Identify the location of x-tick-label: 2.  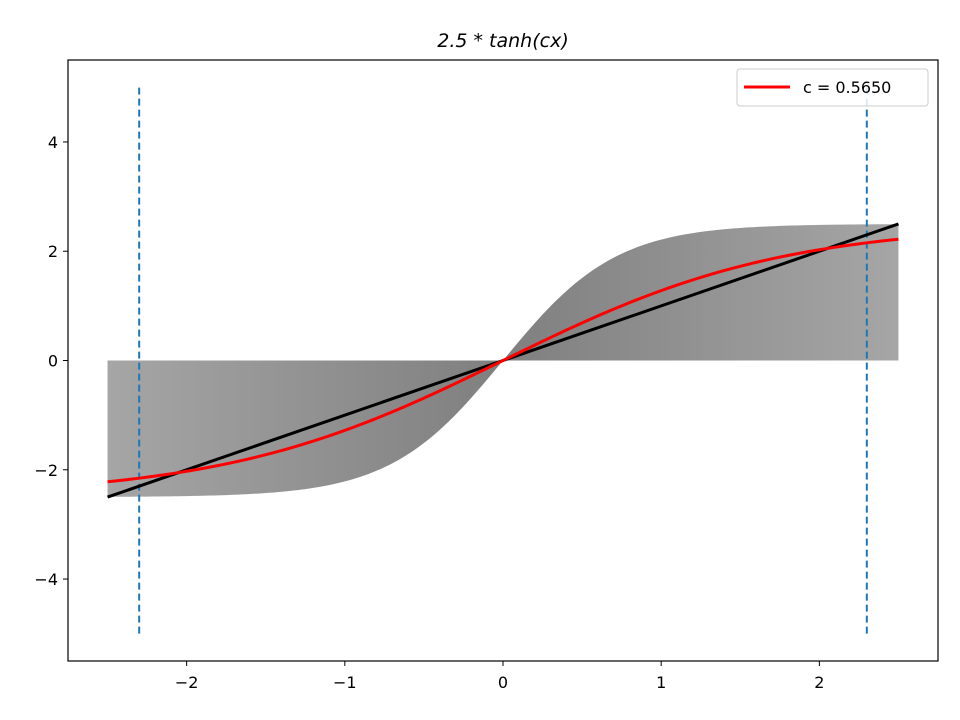
(819, 682).